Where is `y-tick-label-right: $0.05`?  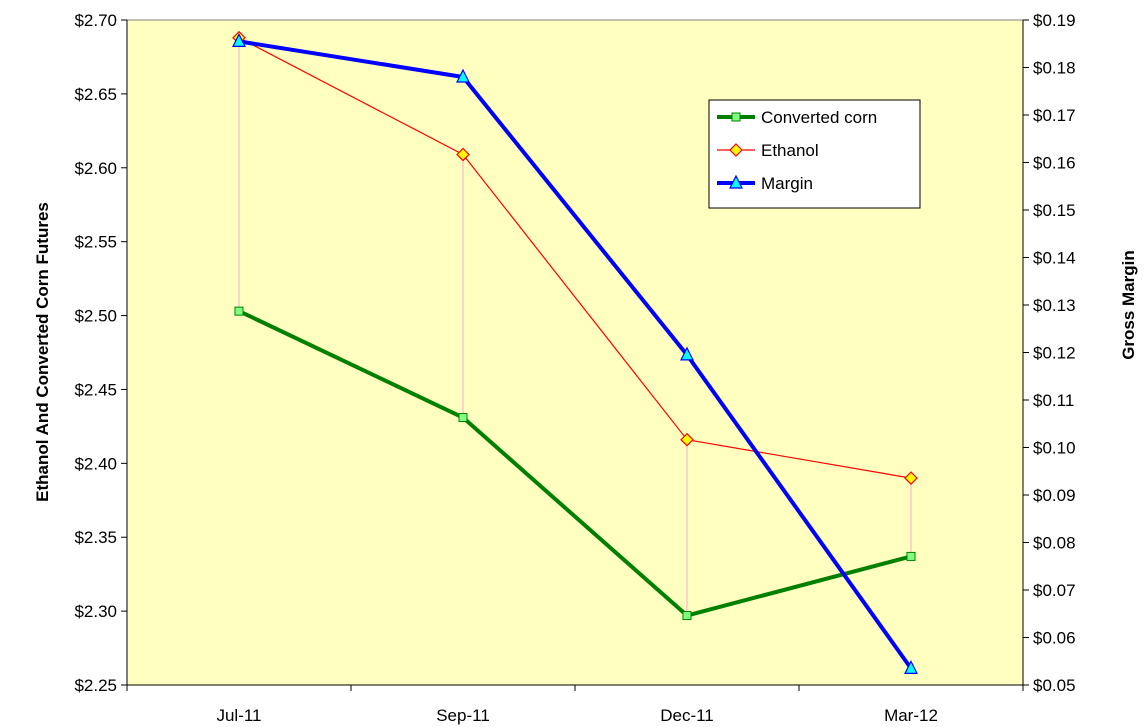 y-tick-label-right: $0.05 is located at coordinates (1054, 685).